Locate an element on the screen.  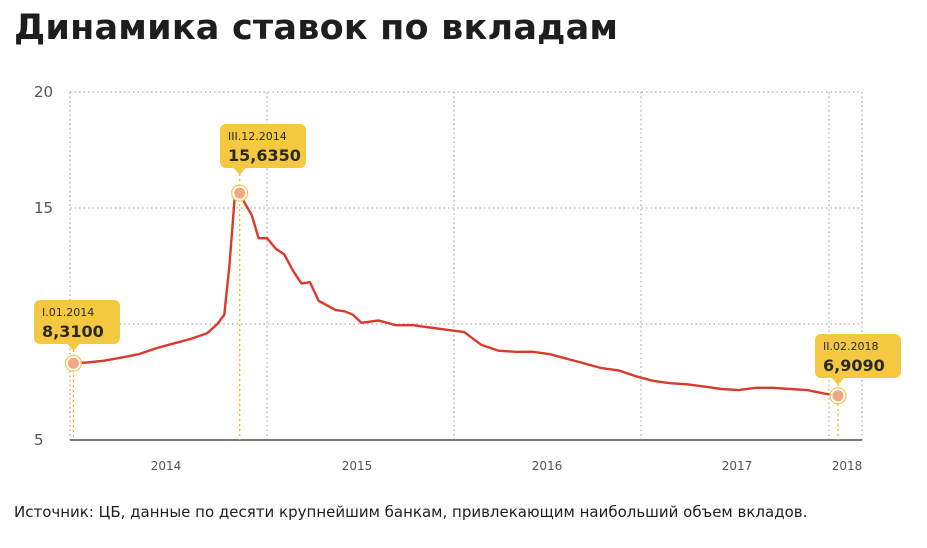
annotation-value: 6,9090 is located at coordinates (854, 365).